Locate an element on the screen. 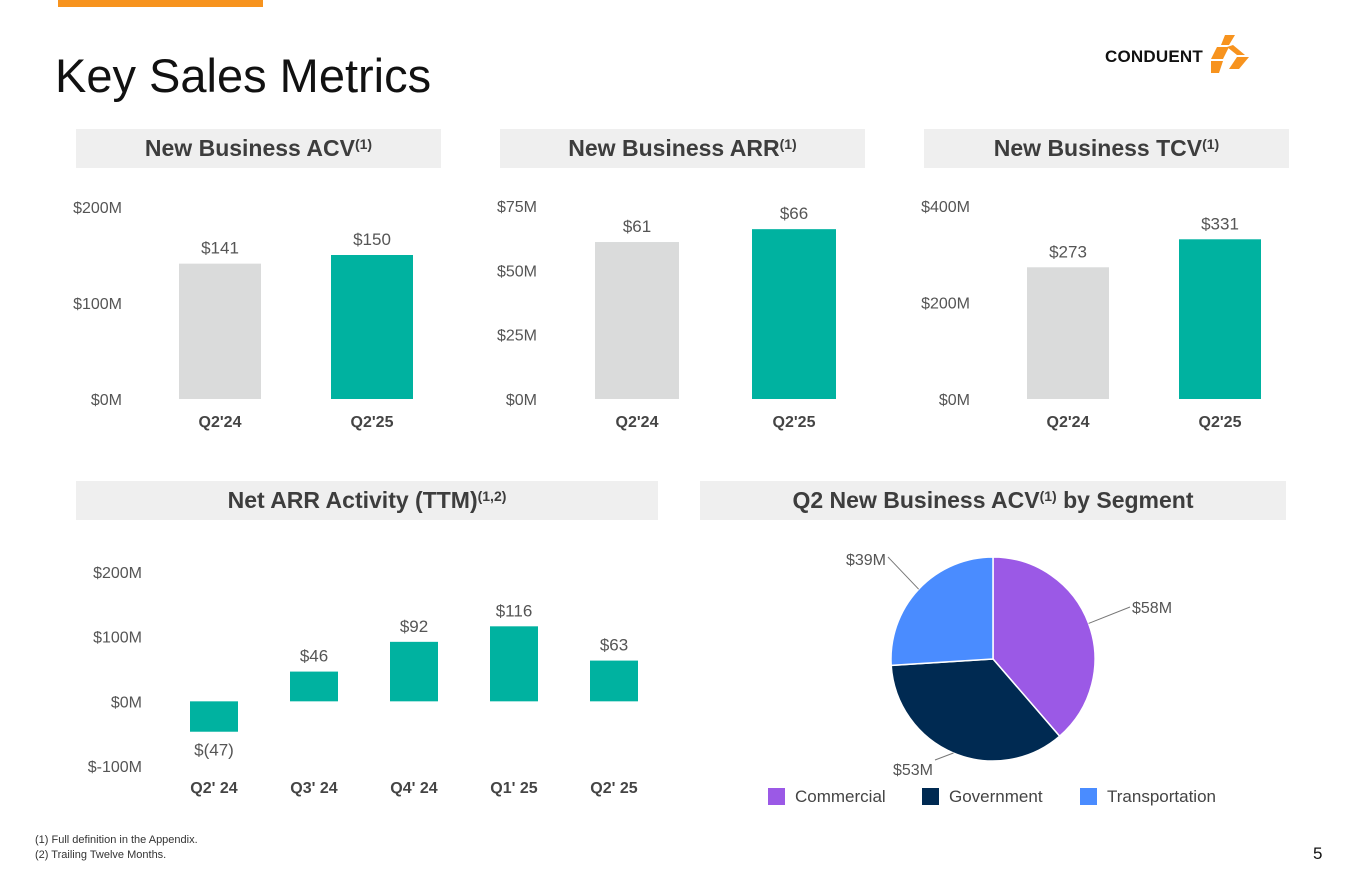  tcv-ytick-label: $400M is located at coordinates (945, 207).